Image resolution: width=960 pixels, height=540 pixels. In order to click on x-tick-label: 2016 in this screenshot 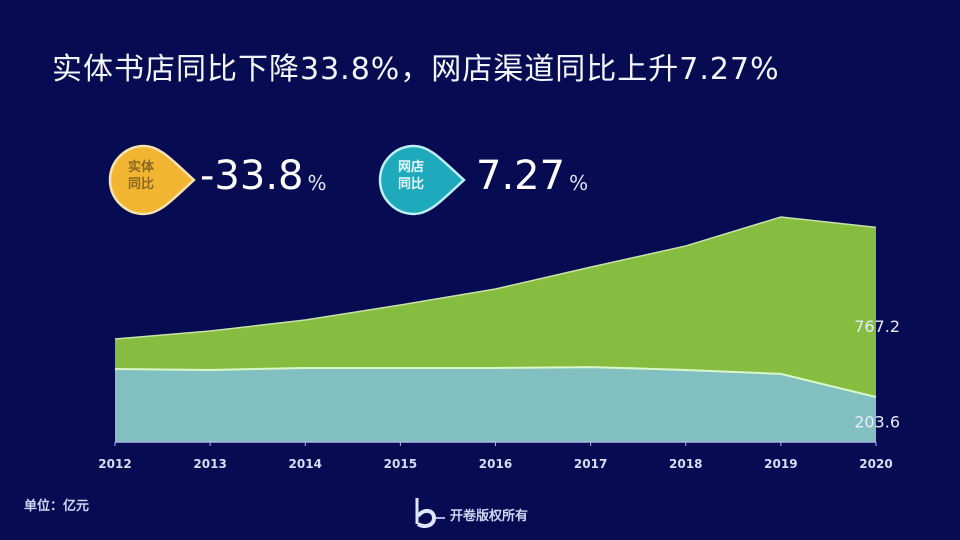, I will do `click(495, 464)`.